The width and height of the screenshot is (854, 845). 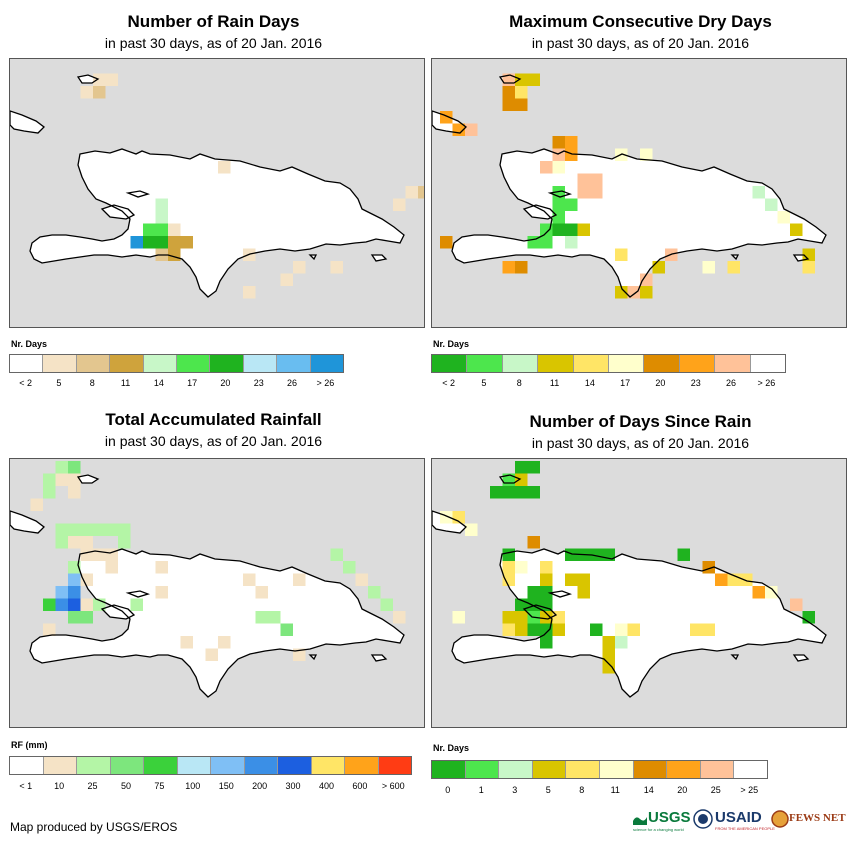 I want to click on legend-label: 10, so click(x=59, y=786).